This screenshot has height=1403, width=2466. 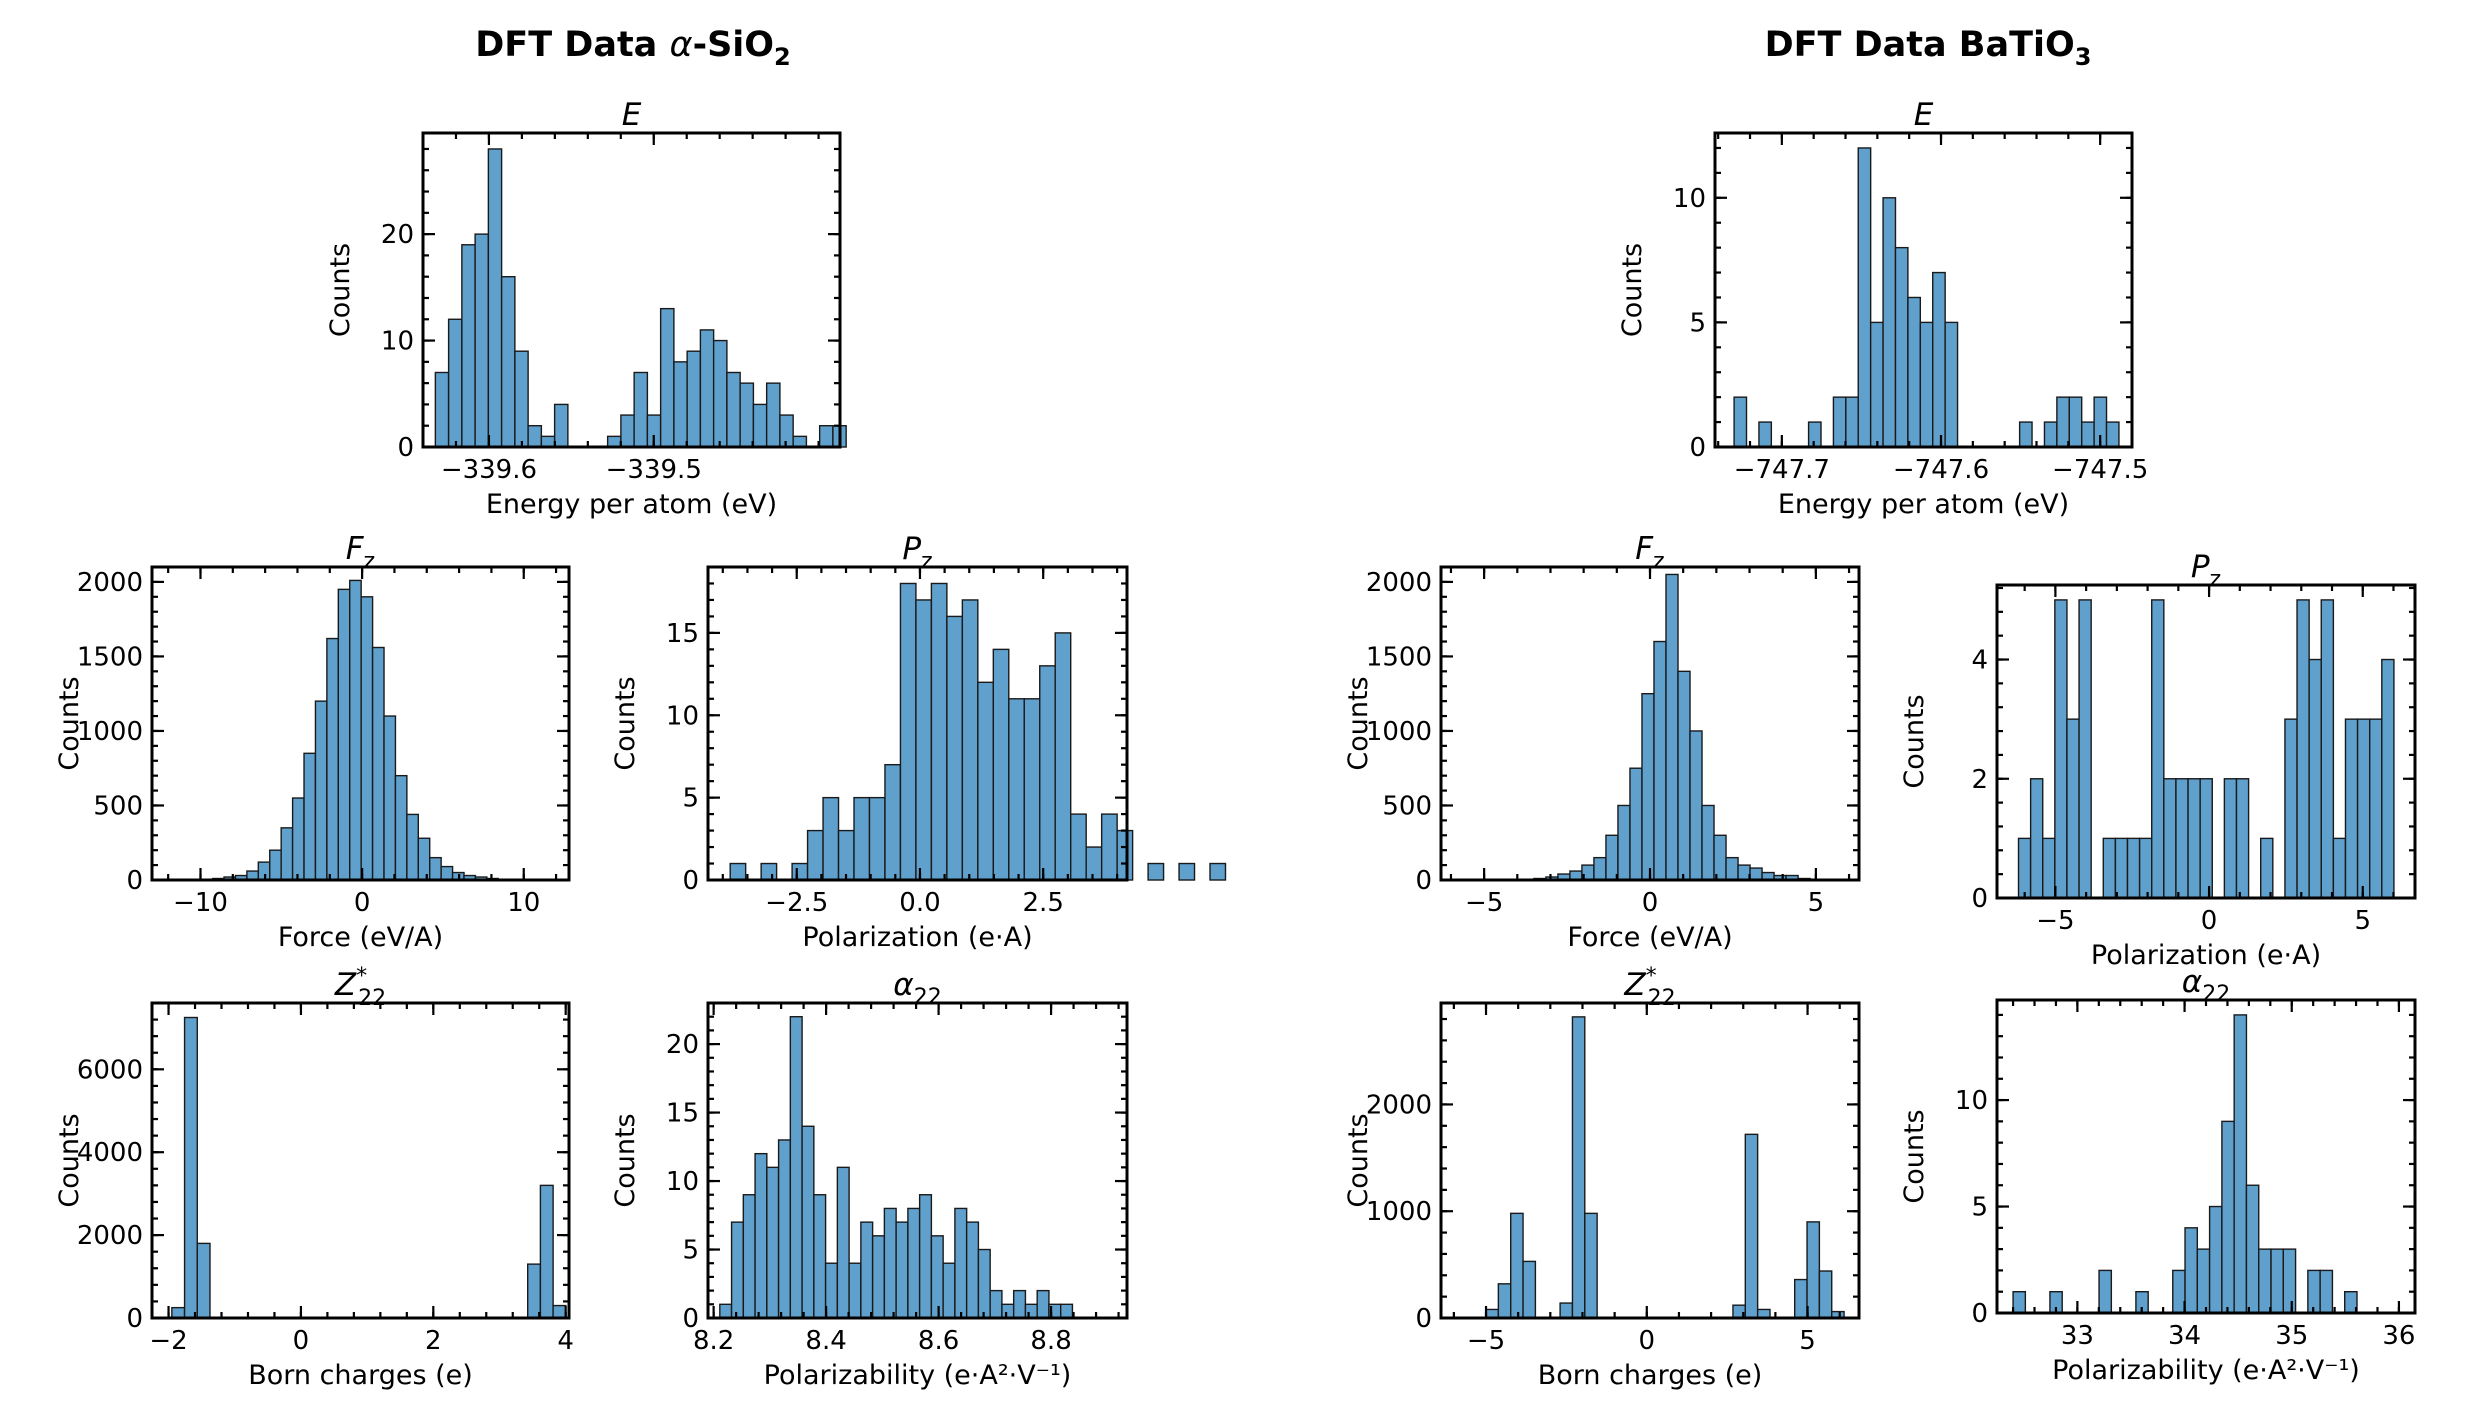 What do you see at coordinates (682, 1182) in the screenshot?
I see `y-tick-label: 10` at bounding box center [682, 1182].